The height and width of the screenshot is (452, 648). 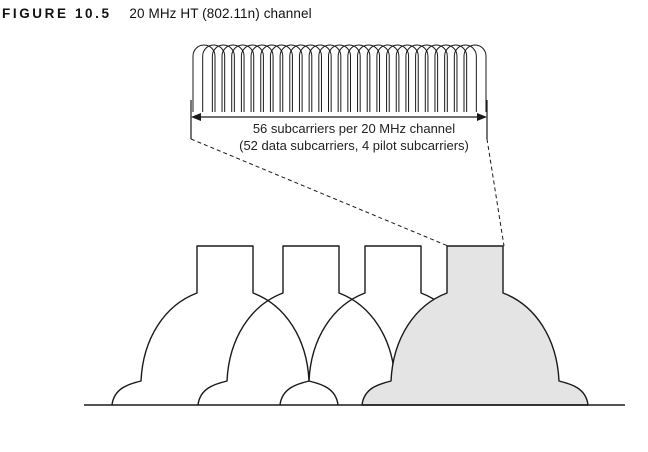 I want to click on channel-width-arrow, so click(x=339, y=119).